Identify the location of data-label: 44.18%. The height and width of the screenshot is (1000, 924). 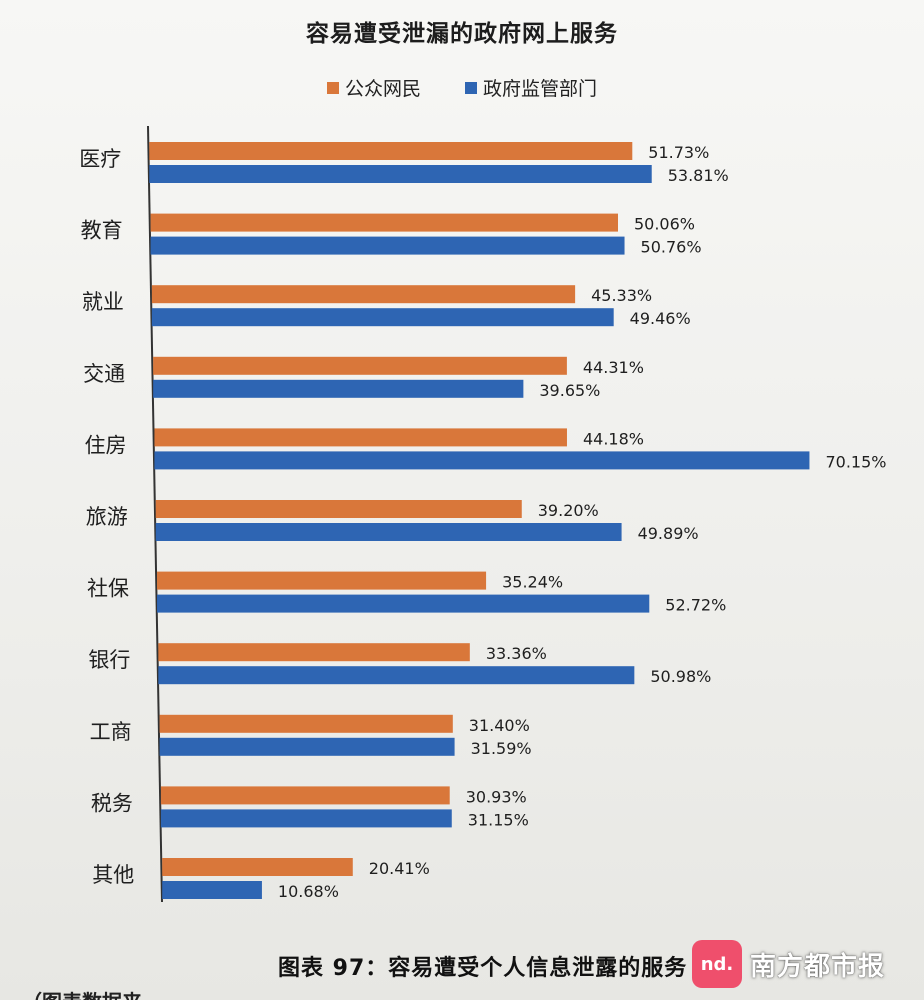
(613, 438).